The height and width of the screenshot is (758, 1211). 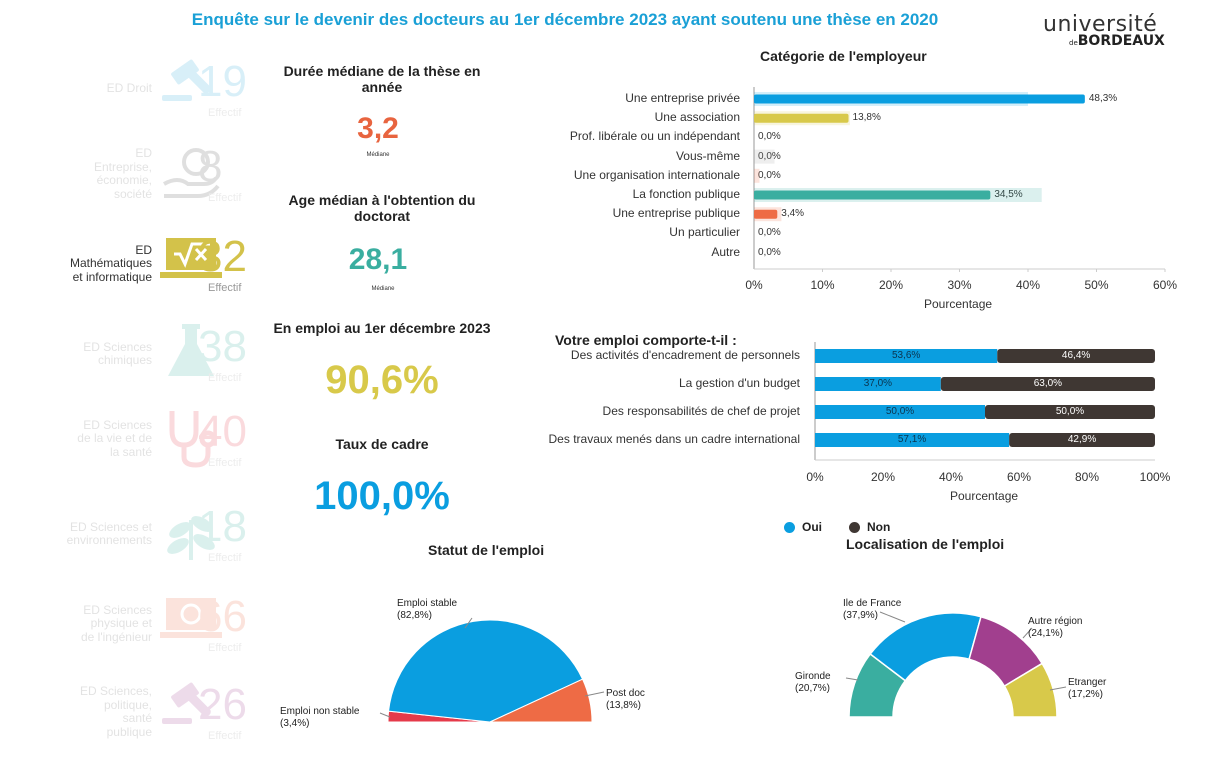 What do you see at coordinates (1100, 24) in the screenshot?
I see `logo-line1: université` at bounding box center [1100, 24].